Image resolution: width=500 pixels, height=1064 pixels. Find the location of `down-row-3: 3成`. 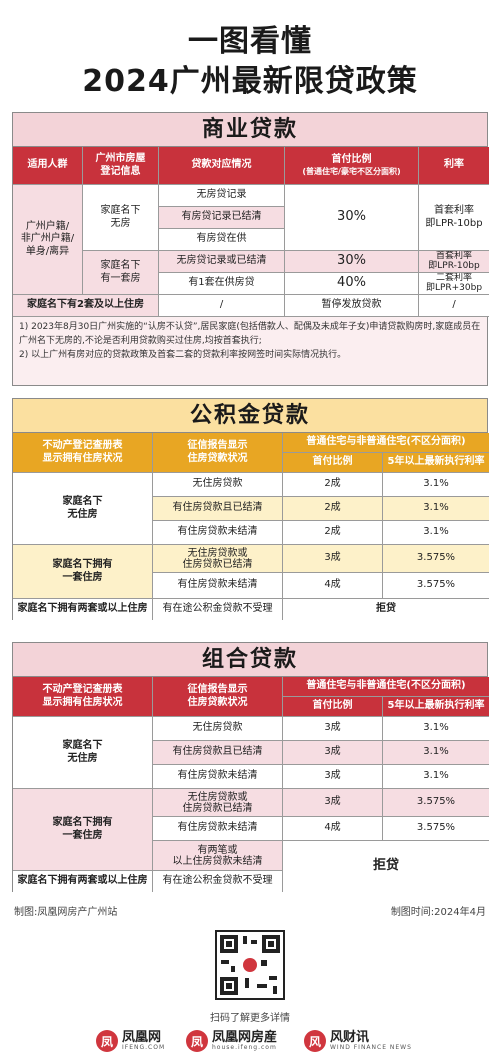

down-row-3: 3成 is located at coordinates (333, 777).